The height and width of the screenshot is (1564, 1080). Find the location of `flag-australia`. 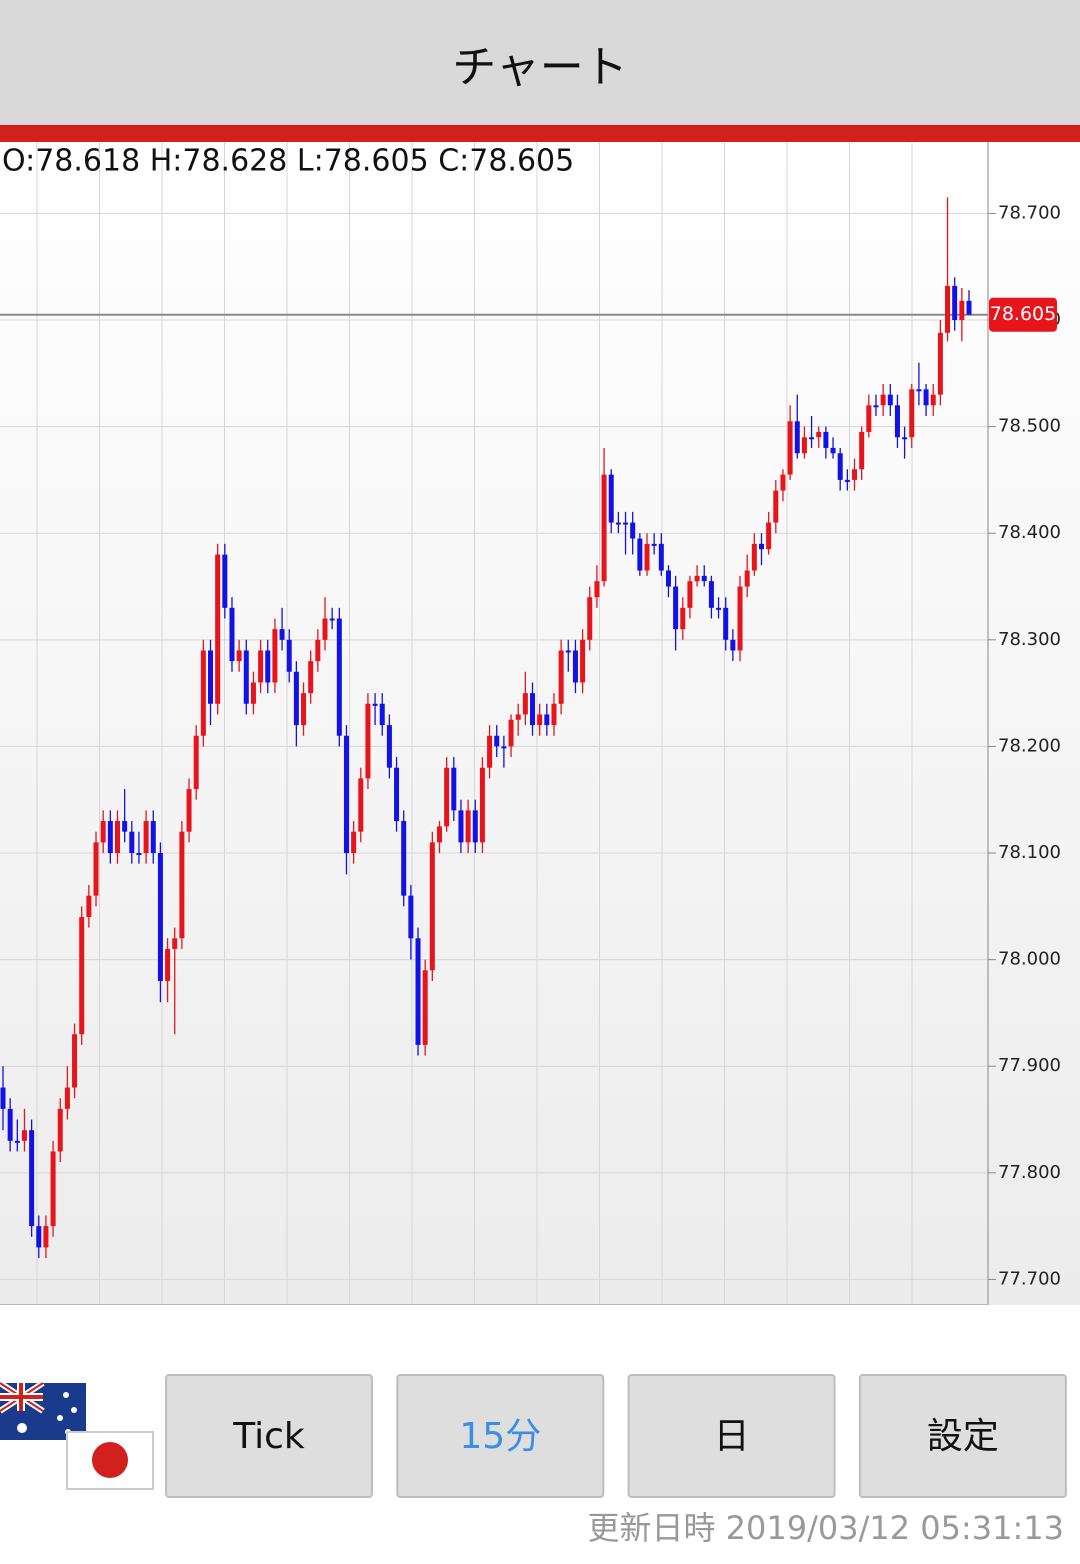

flag-australia is located at coordinates (43, 1410).